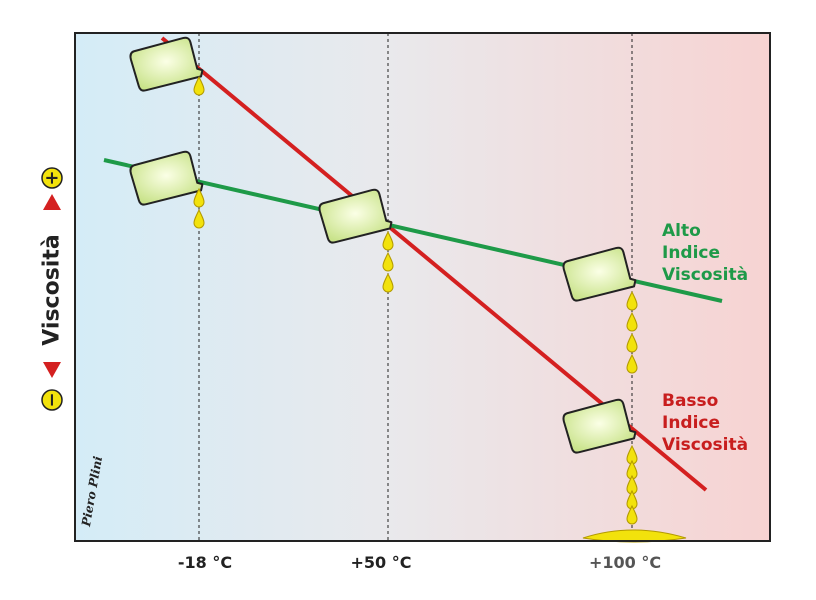 The height and width of the screenshot is (600, 816). I want to click on high-index-label: Alto Indice Viscosità, so click(705, 253).